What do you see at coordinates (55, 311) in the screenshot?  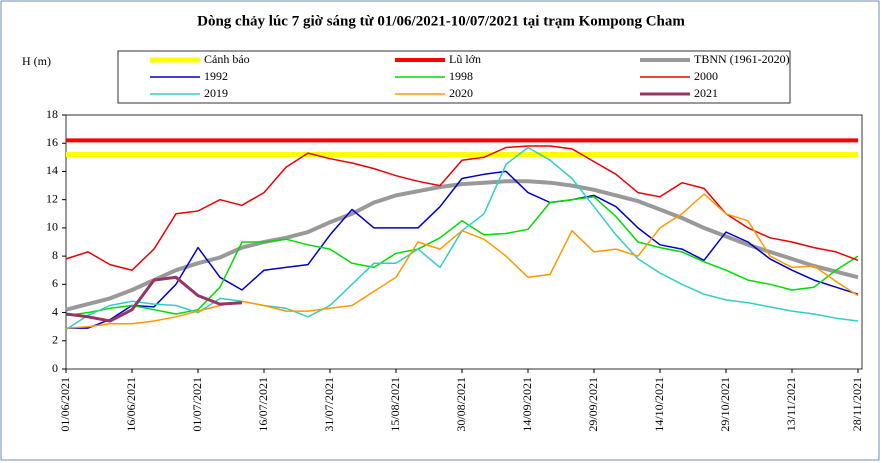 I see `y-tick-label: 4` at bounding box center [55, 311].